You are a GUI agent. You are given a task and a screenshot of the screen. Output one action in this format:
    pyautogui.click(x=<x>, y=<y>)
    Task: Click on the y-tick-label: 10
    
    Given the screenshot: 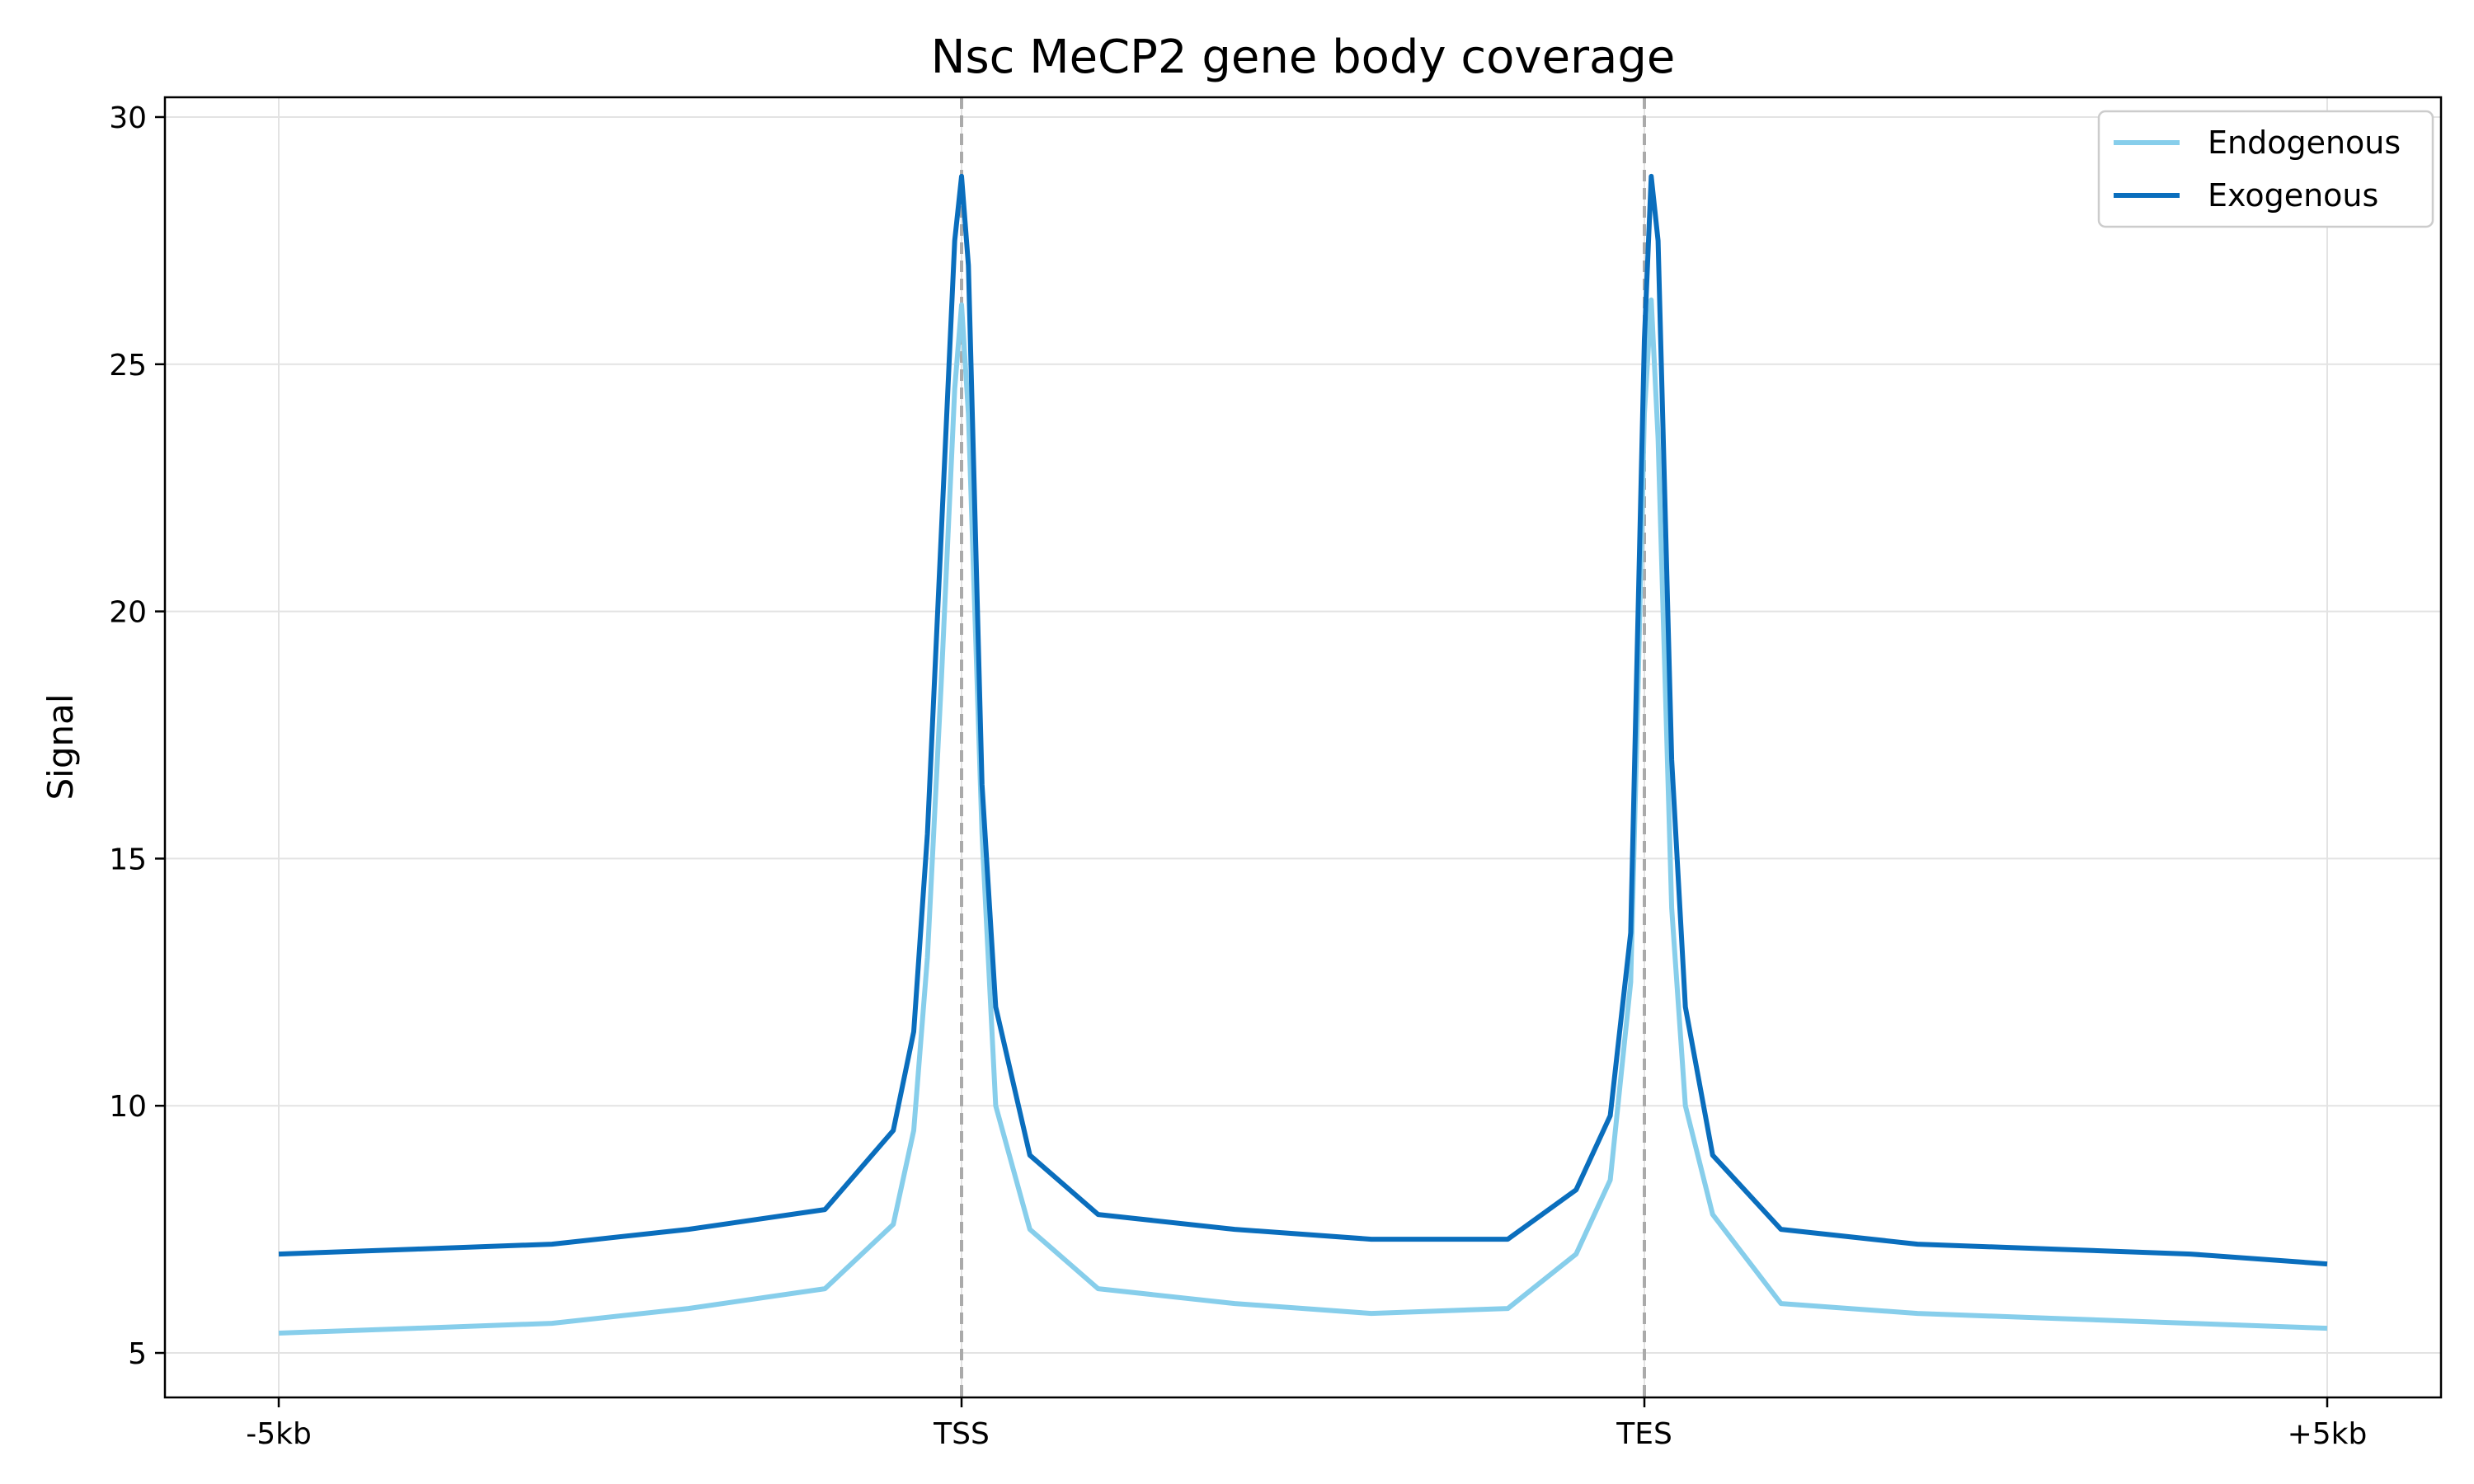 What is the action you would take?
    pyautogui.click(x=128, y=1107)
    